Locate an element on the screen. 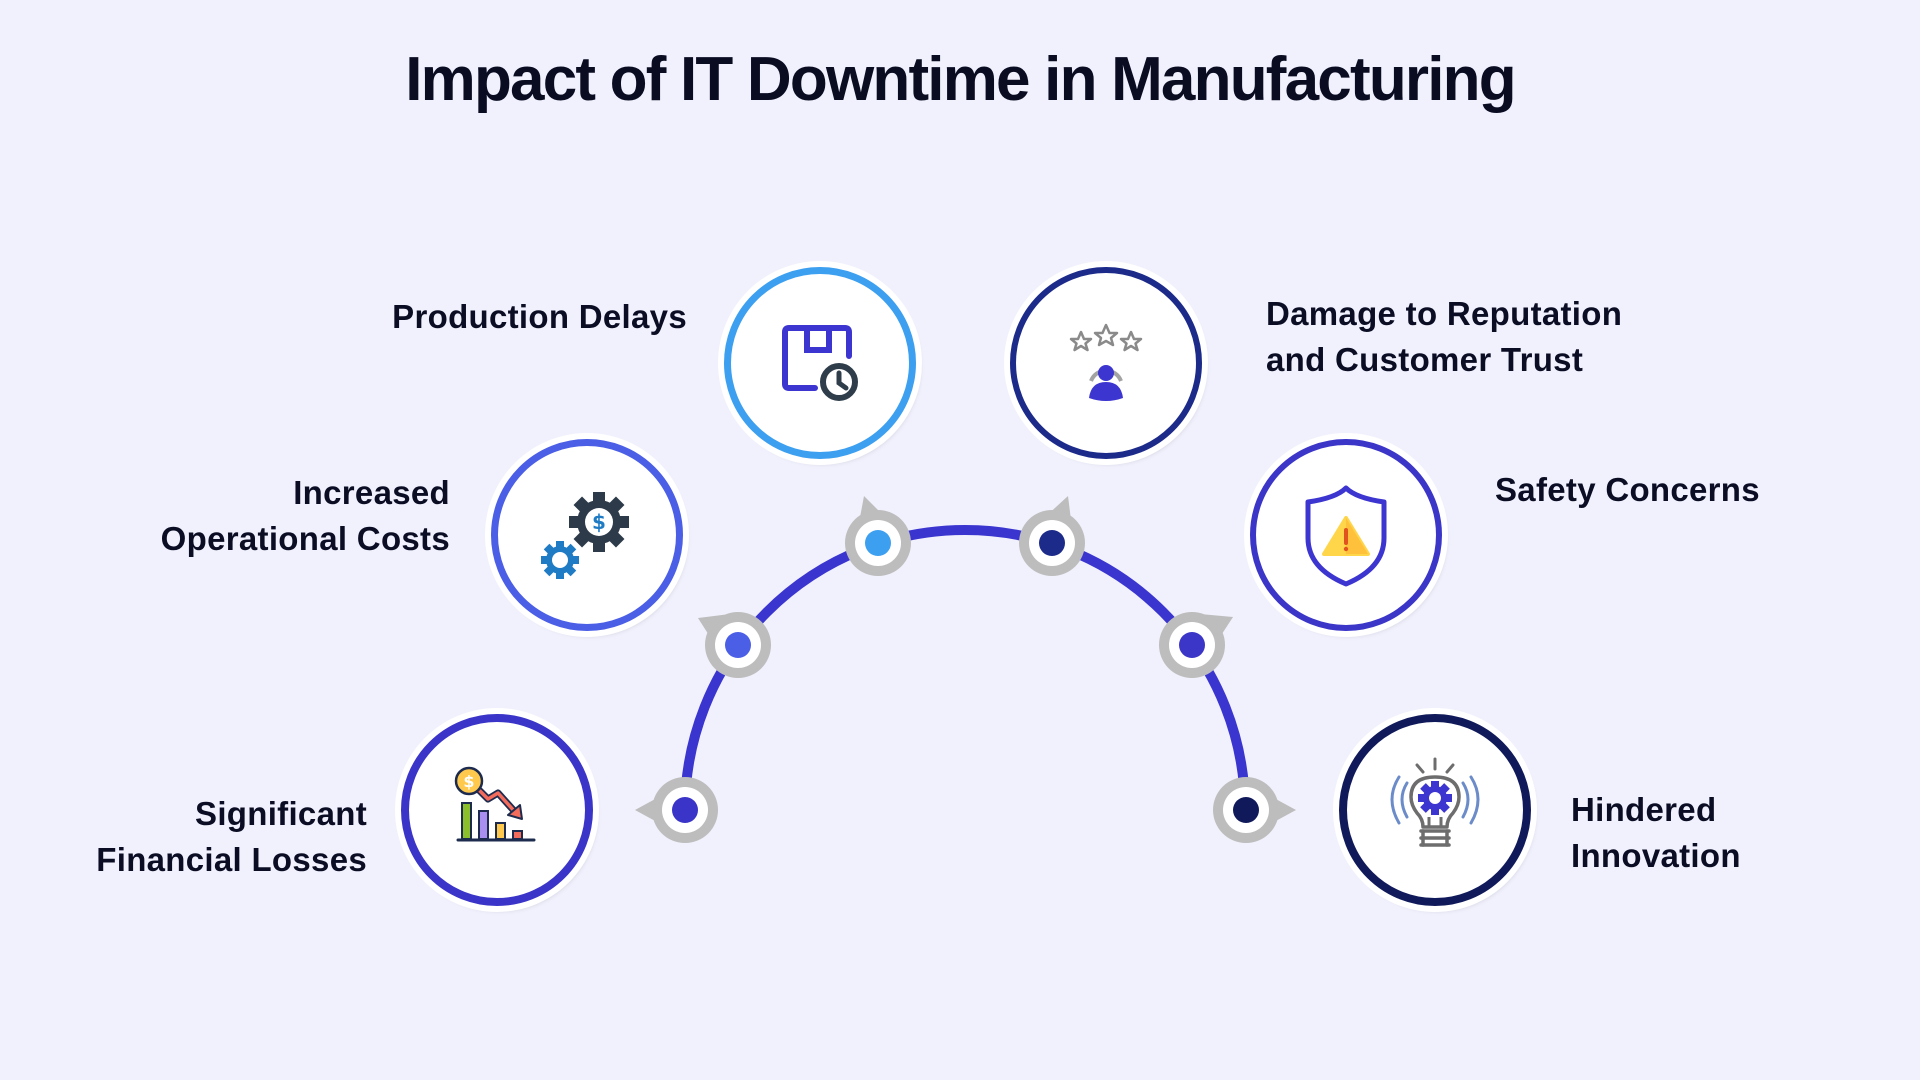 The height and width of the screenshot is (1080, 1920). timeline-node-production-delays is located at coordinates (878, 536).